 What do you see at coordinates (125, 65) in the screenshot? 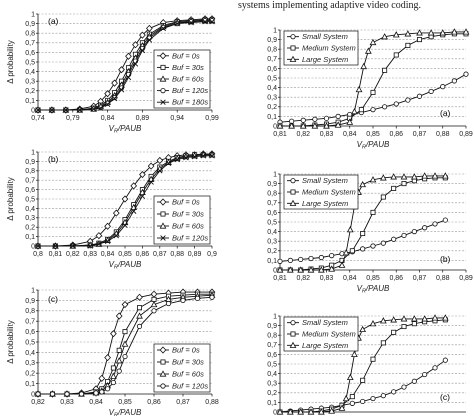
I see `series-buf-180s` at bounding box center [125, 65].